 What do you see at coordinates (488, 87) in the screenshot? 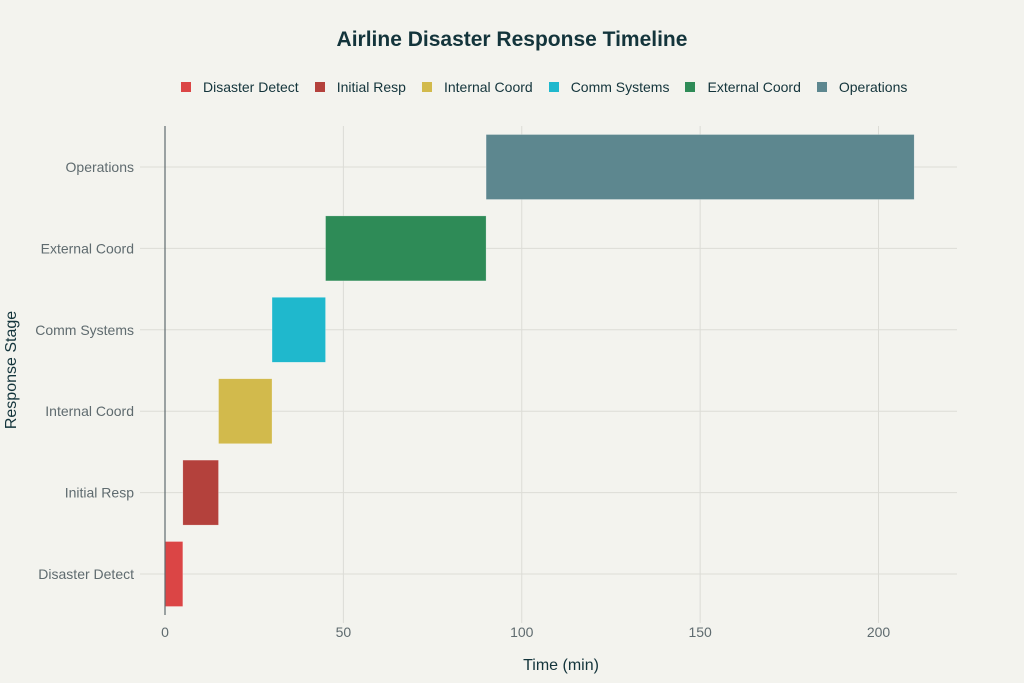
I see `legend-label: Internal Coord` at bounding box center [488, 87].